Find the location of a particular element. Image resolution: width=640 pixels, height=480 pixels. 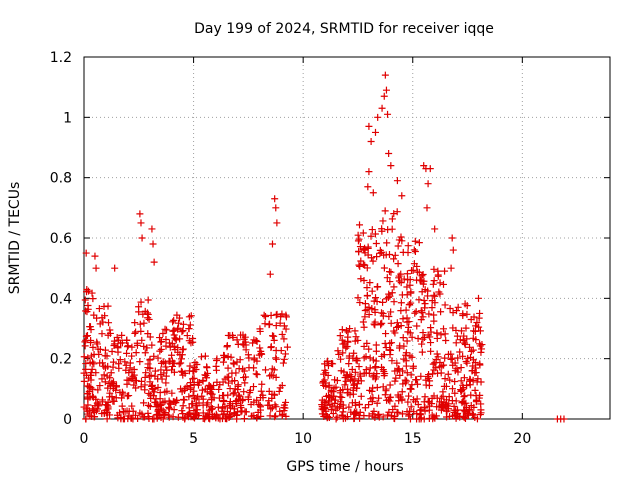

x-tick-labels: 0 5 10 15 20 is located at coordinates (306, 439).